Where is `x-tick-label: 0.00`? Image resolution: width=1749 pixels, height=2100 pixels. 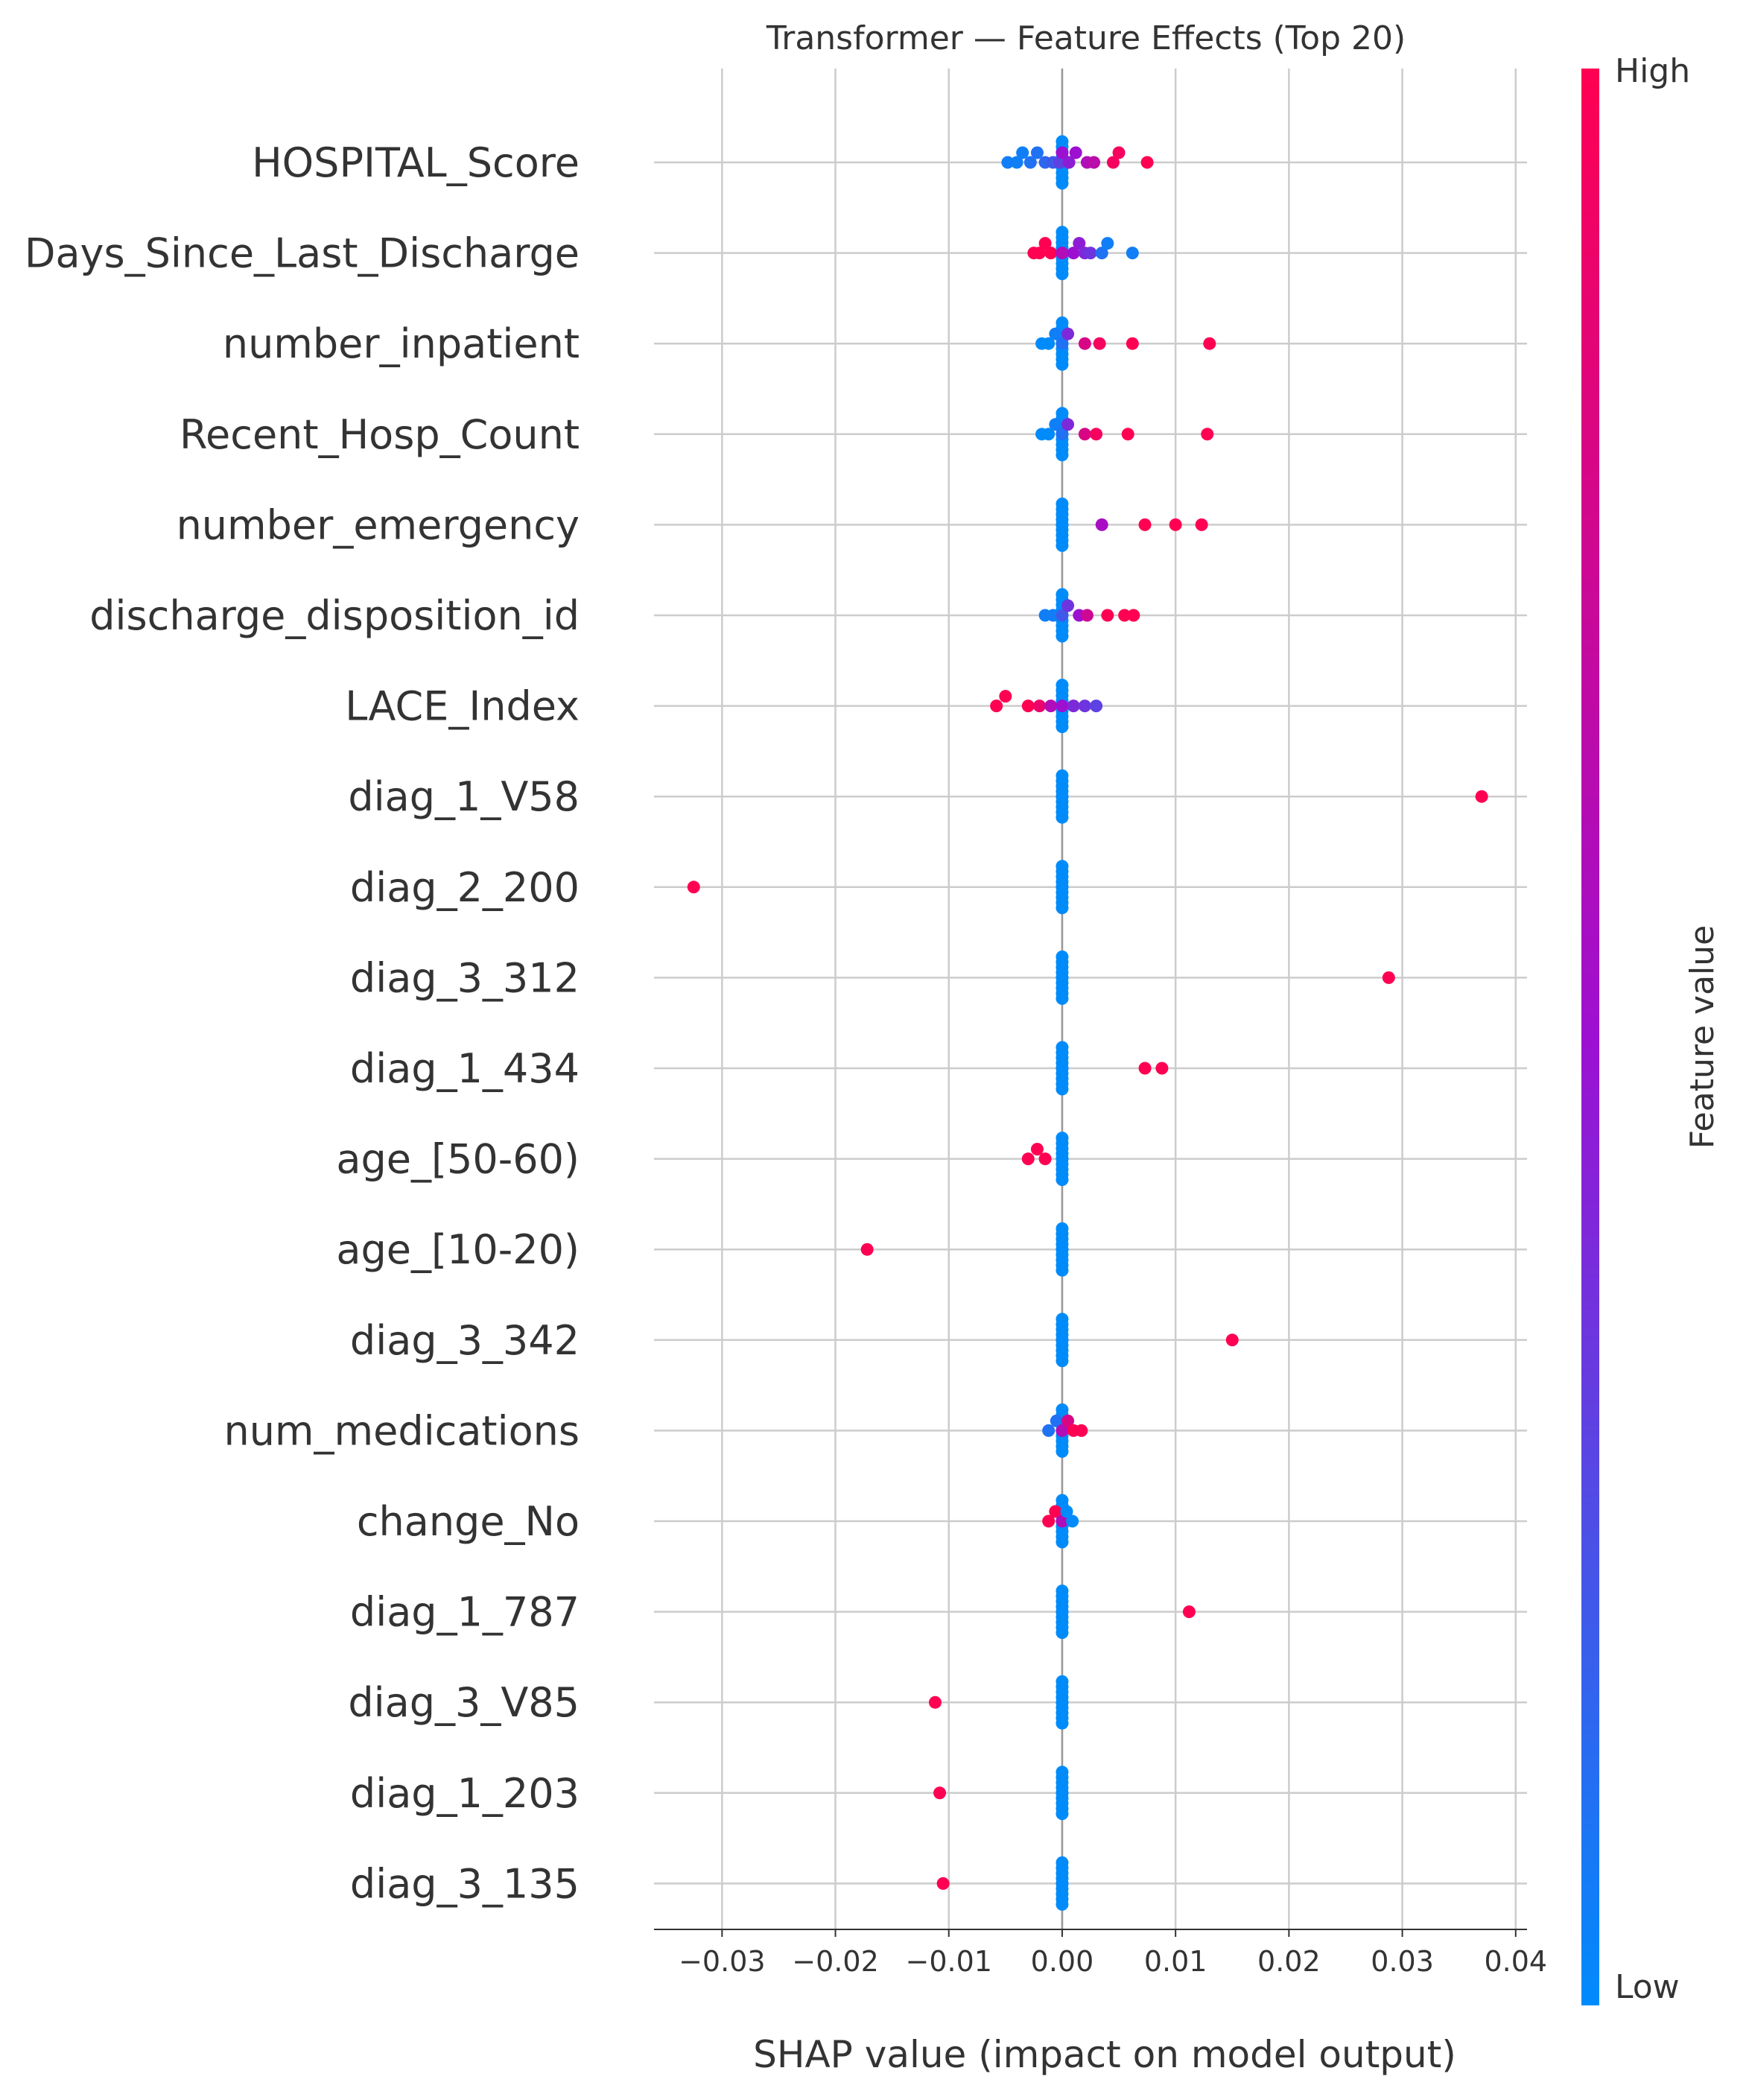 x-tick-label: 0.00 is located at coordinates (1062, 1961).